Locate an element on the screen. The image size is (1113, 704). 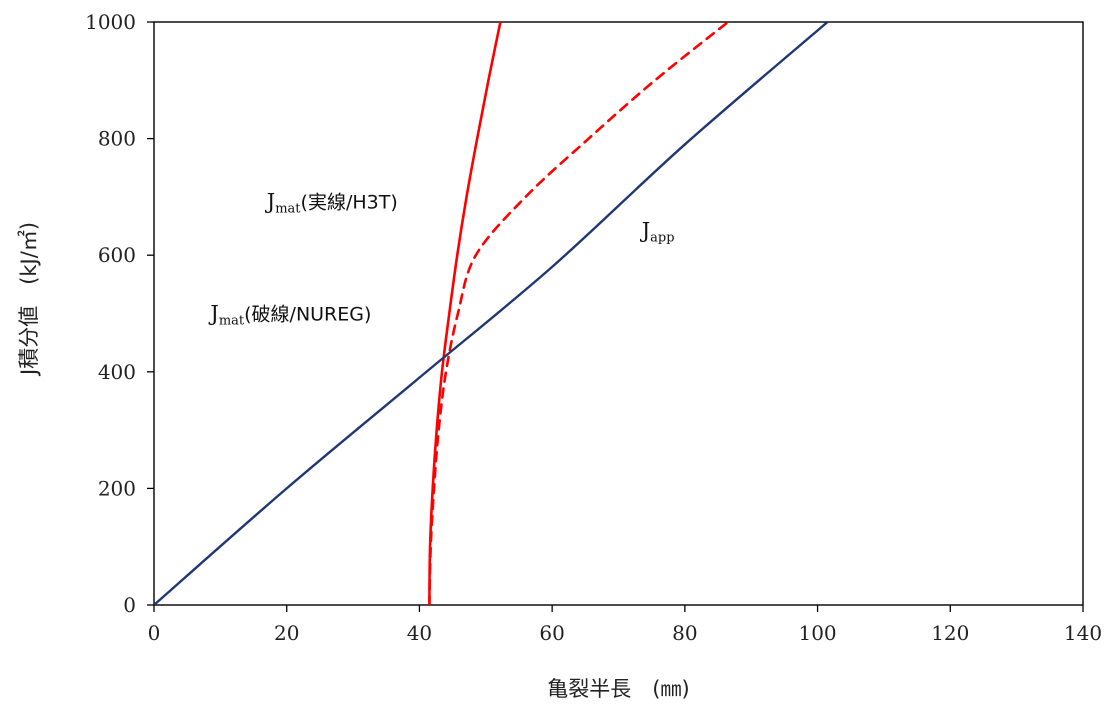
y-tick-label-200: 200 is located at coordinates (117, 488).